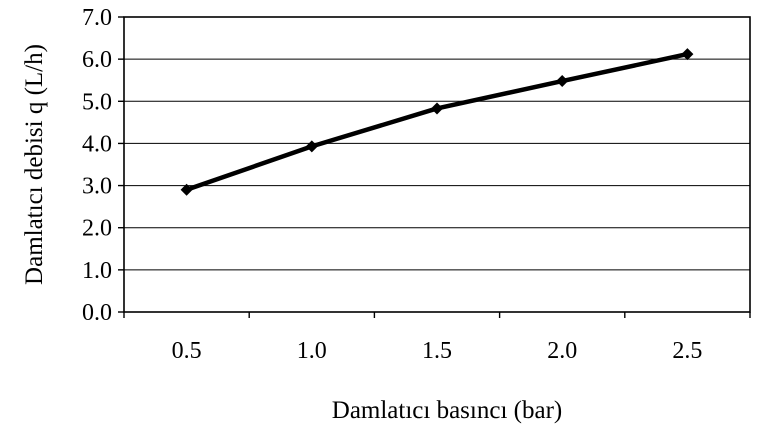  Describe the element at coordinates (97, 102) in the screenshot. I see `y-tick-label: 5.0` at that location.